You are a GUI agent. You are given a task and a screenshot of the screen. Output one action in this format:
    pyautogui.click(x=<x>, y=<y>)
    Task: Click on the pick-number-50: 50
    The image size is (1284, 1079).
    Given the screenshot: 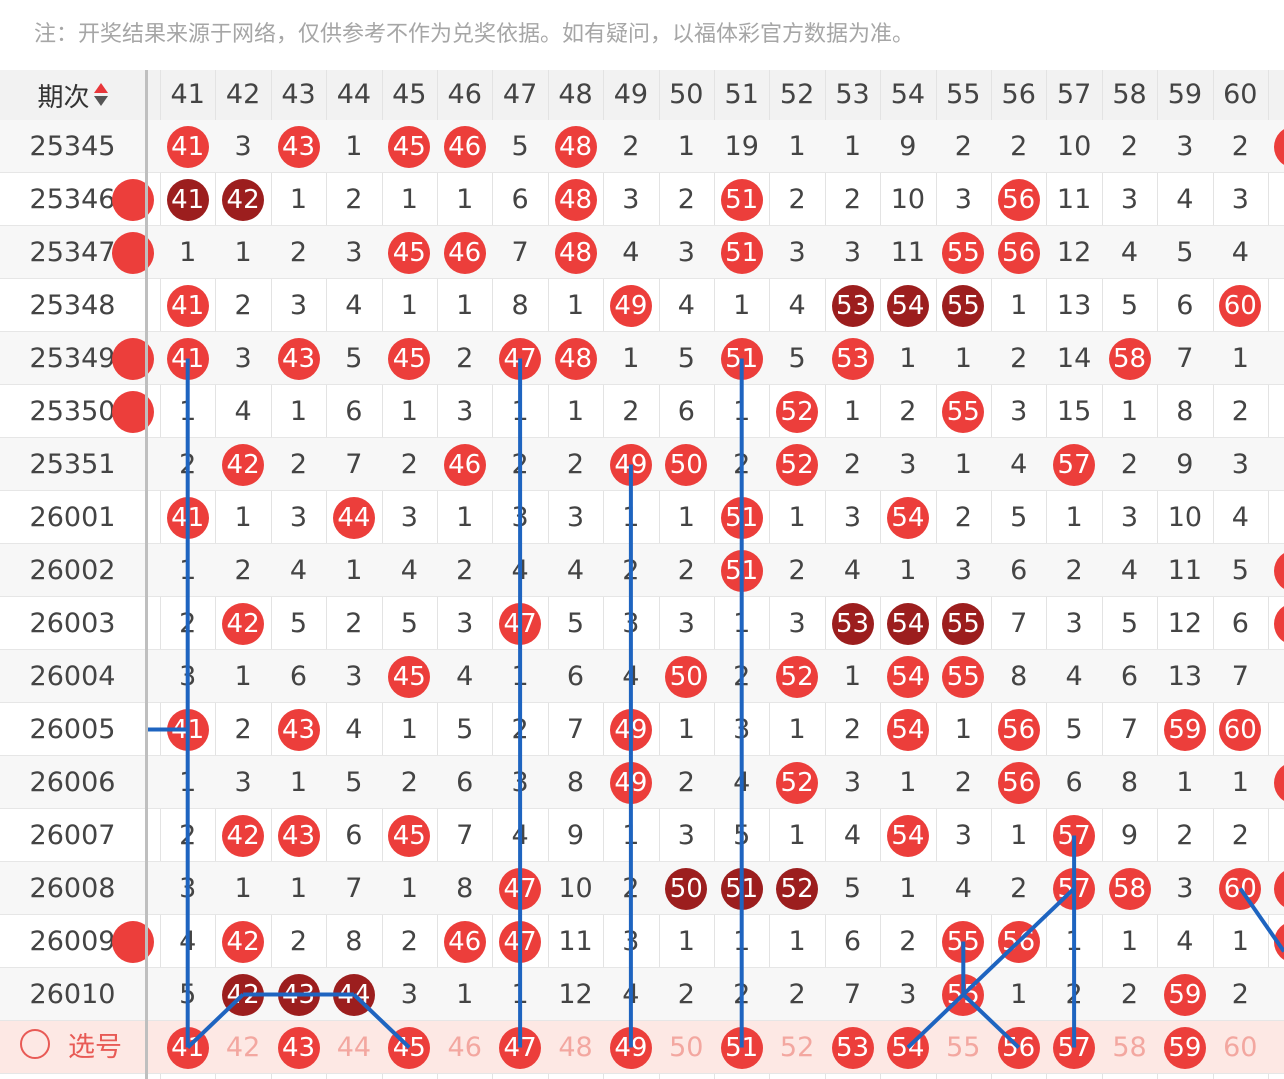 What is the action you would take?
    pyautogui.click(x=686, y=1047)
    